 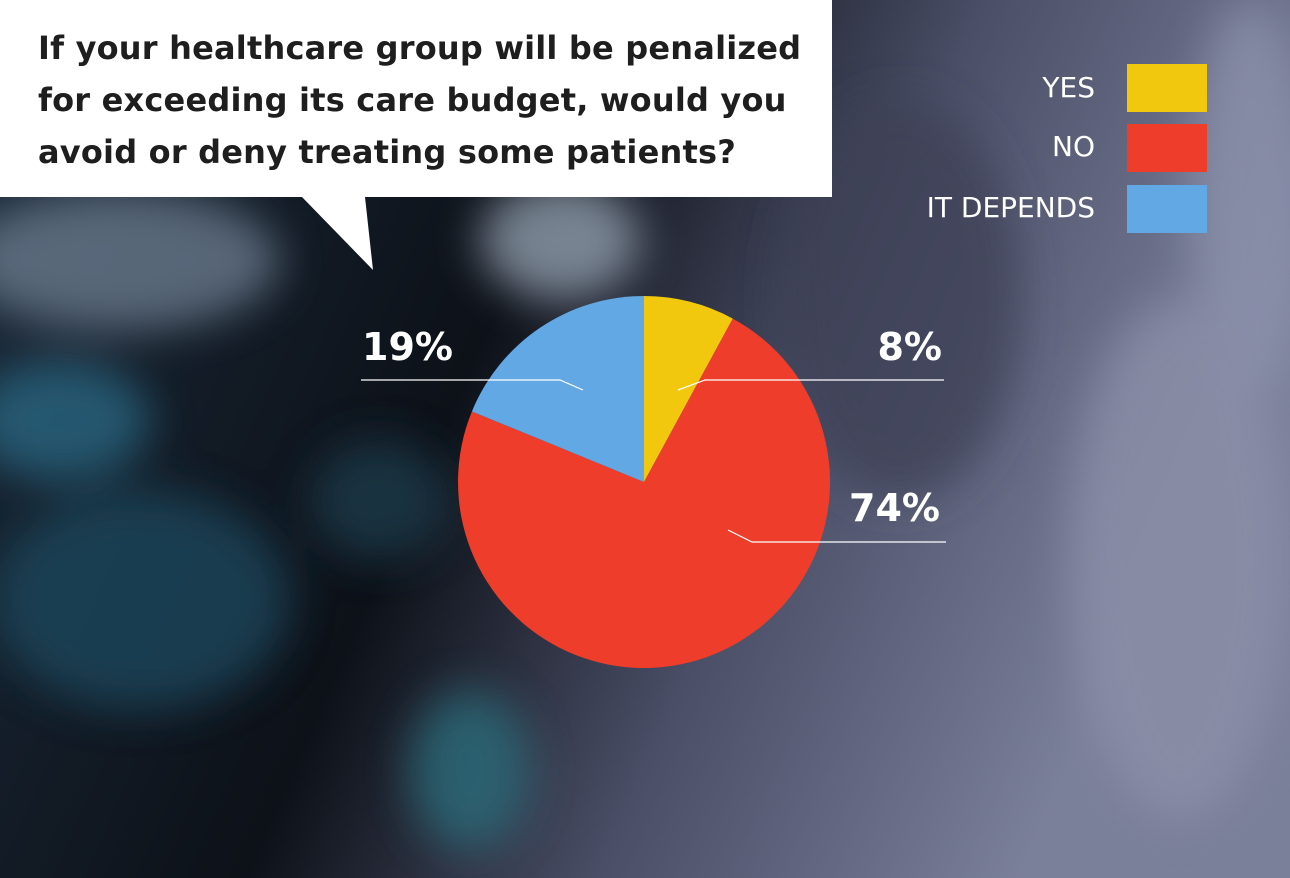 What do you see at coordinates (1073, 146) in the screenshot?
I see `legend-label-no: NO` at bounding box center [1073, 146].